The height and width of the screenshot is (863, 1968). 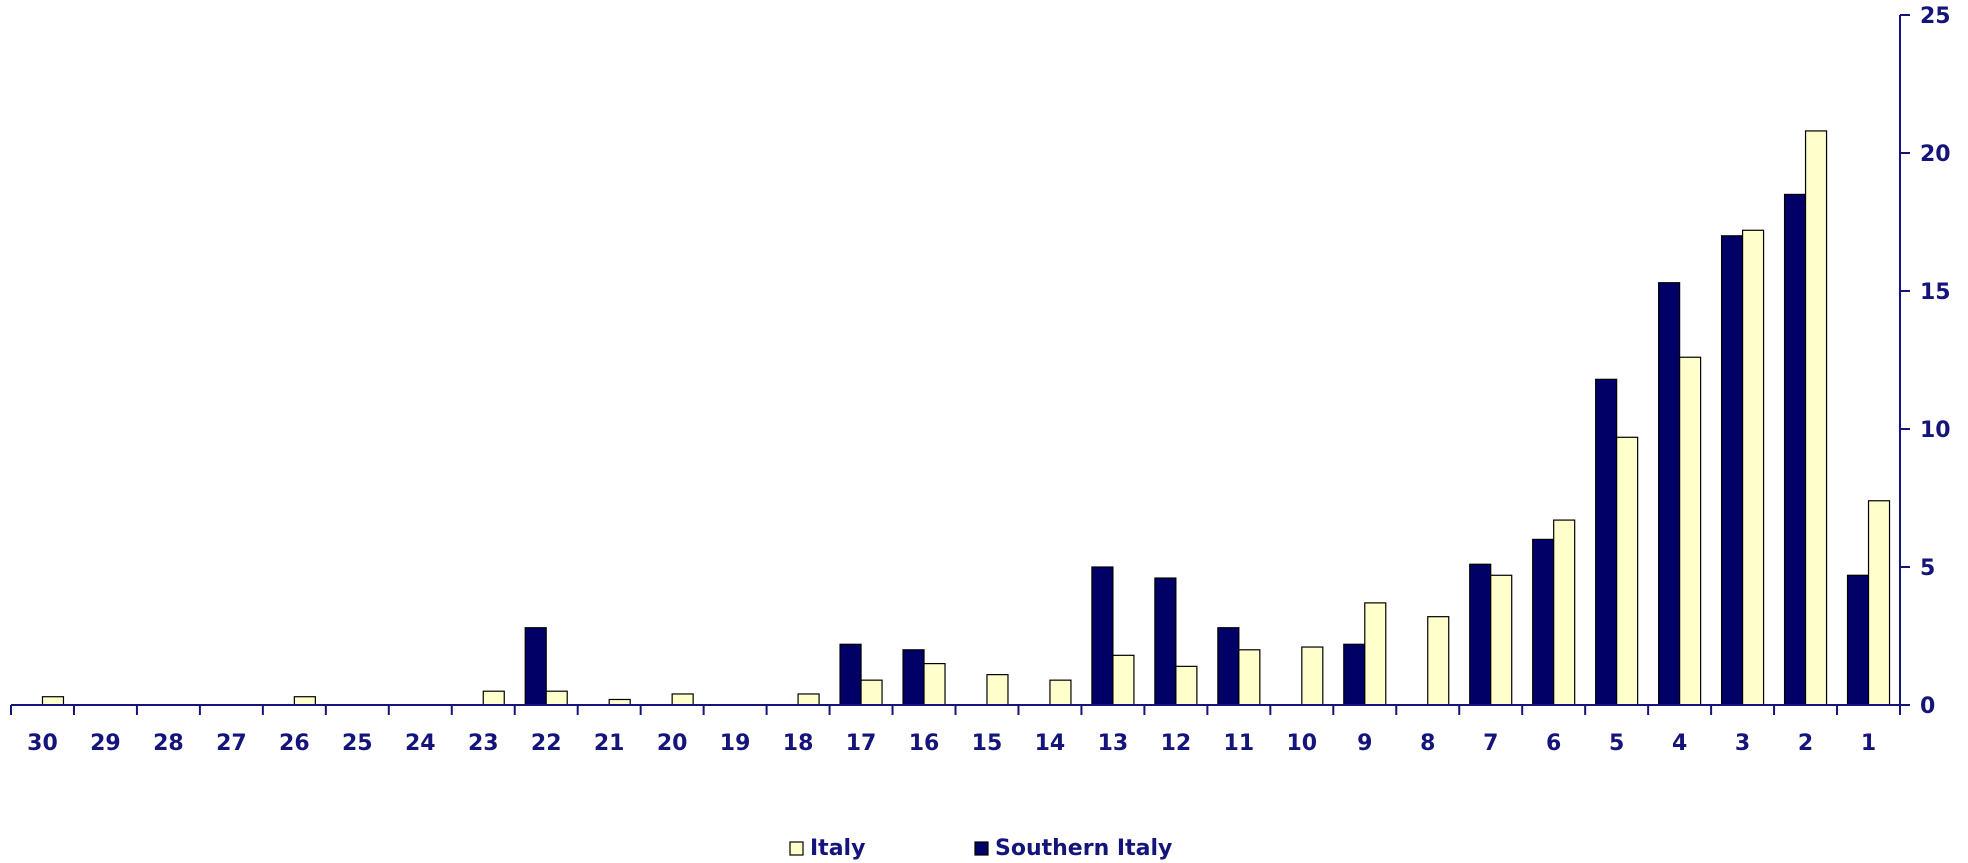 What do you see at coordinates (1427, 743) in the screenshot?
I see `x-tick-label: 8` at bounding box center [1427, 743].